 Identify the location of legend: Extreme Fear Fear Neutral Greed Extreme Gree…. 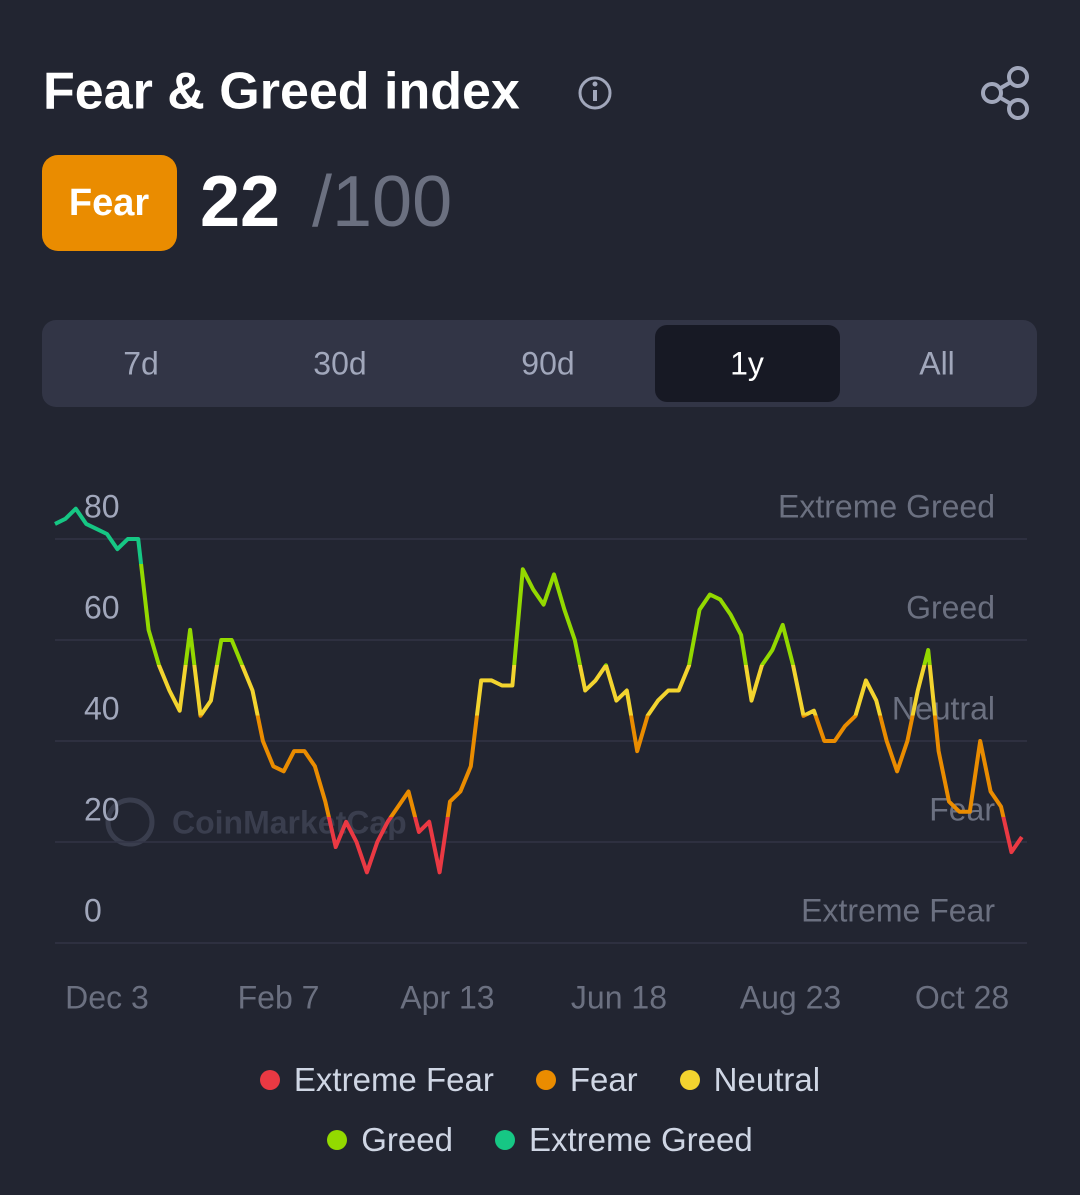
(540, 1109).